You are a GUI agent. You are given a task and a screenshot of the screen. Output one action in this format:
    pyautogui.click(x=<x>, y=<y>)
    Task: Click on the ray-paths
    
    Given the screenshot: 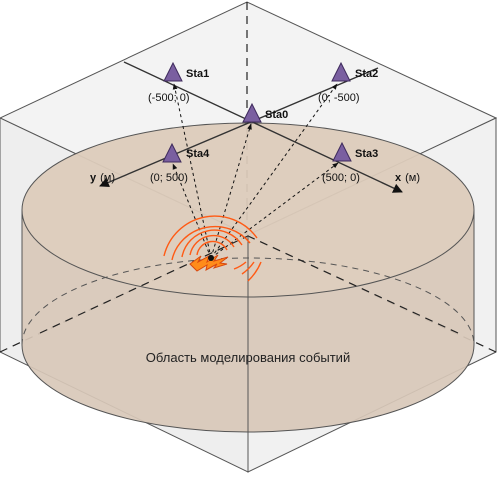 What is the action you would take?
    pyautogui.click(x=255, y=171)
    